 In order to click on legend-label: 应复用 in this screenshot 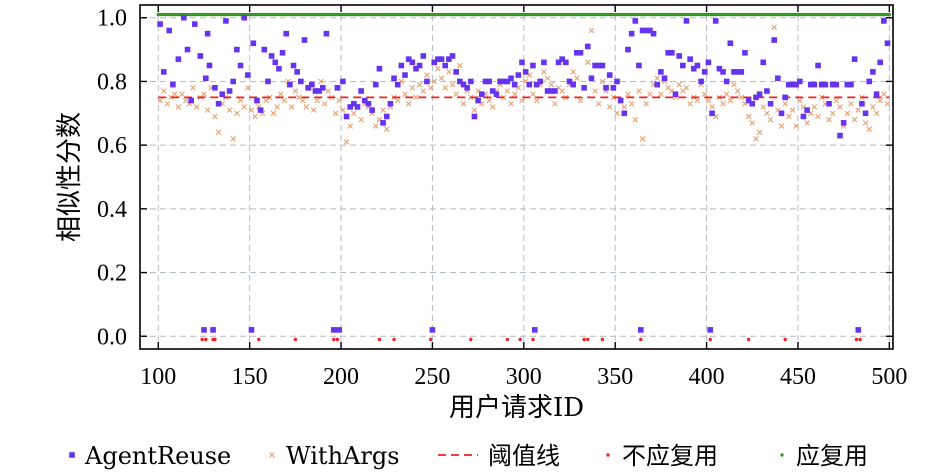, I will do `click(832, 456)`.